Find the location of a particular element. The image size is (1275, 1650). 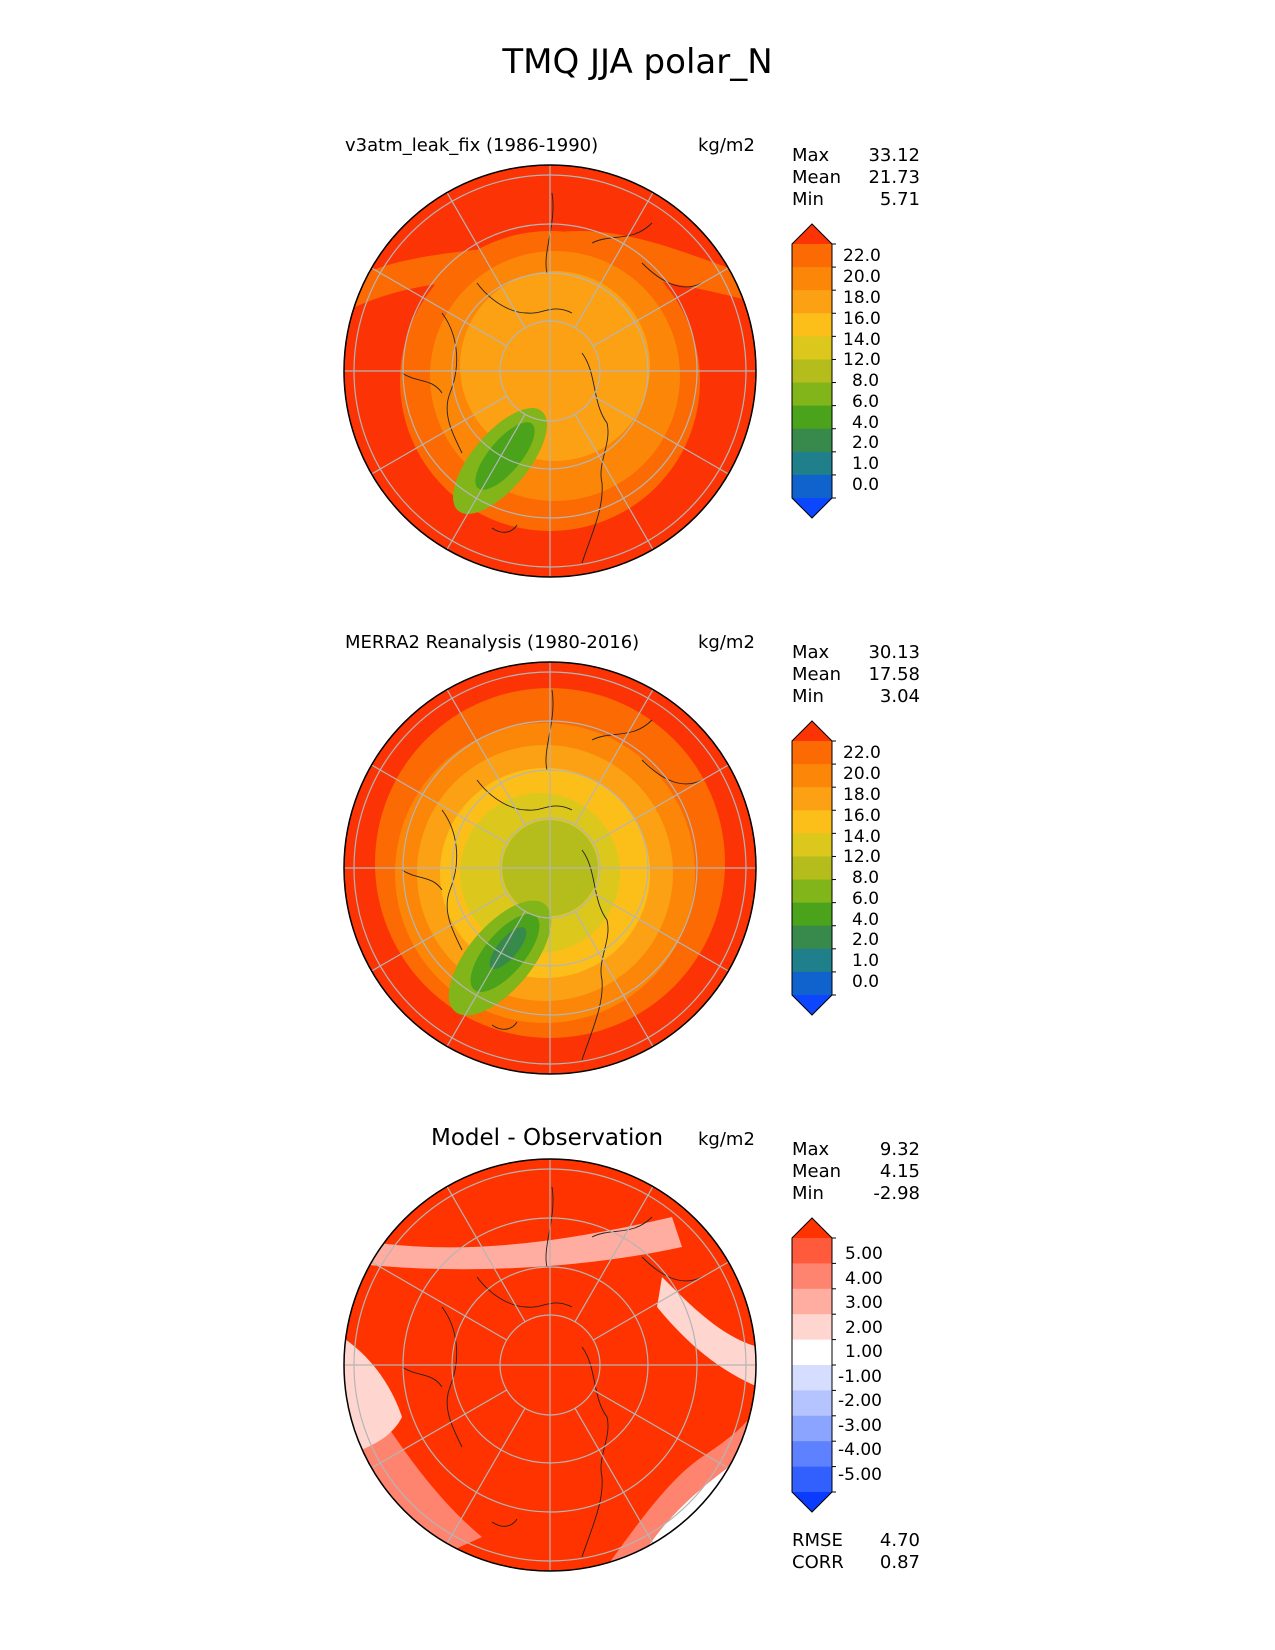

colorbar-tick-label: 6.0 is located at coordinates (866, 899).